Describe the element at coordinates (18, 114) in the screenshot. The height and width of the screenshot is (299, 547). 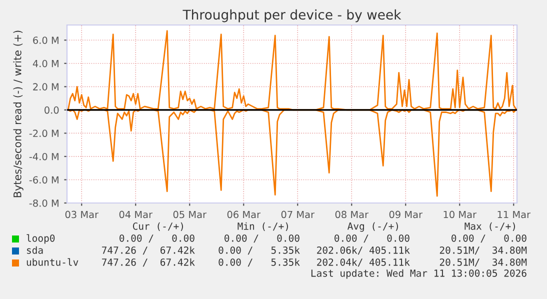
I see `y-axis-title: Bytes/second read (-) / write (+)` at that location.